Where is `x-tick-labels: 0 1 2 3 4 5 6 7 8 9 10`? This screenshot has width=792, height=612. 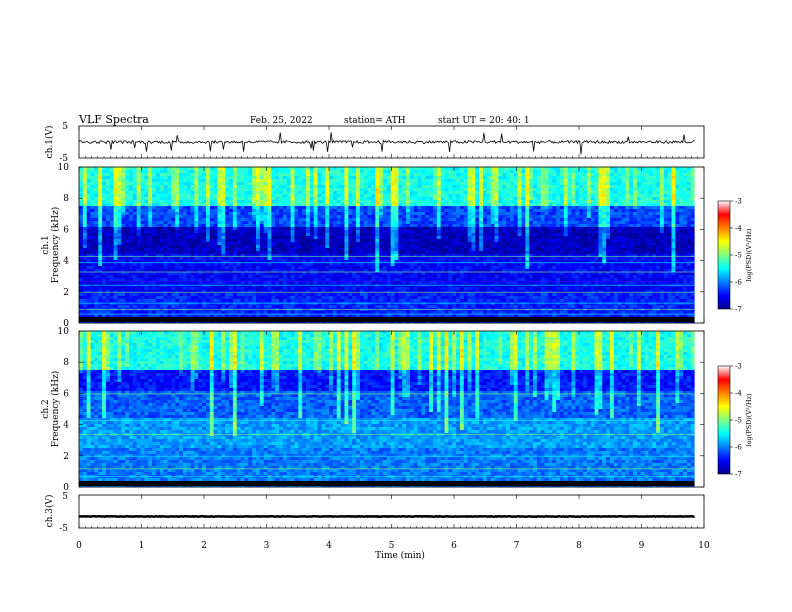 x-tick-labels: 0 1 2 3 4 5 6 7 8 9 10 is located at coordinates (393, 546).